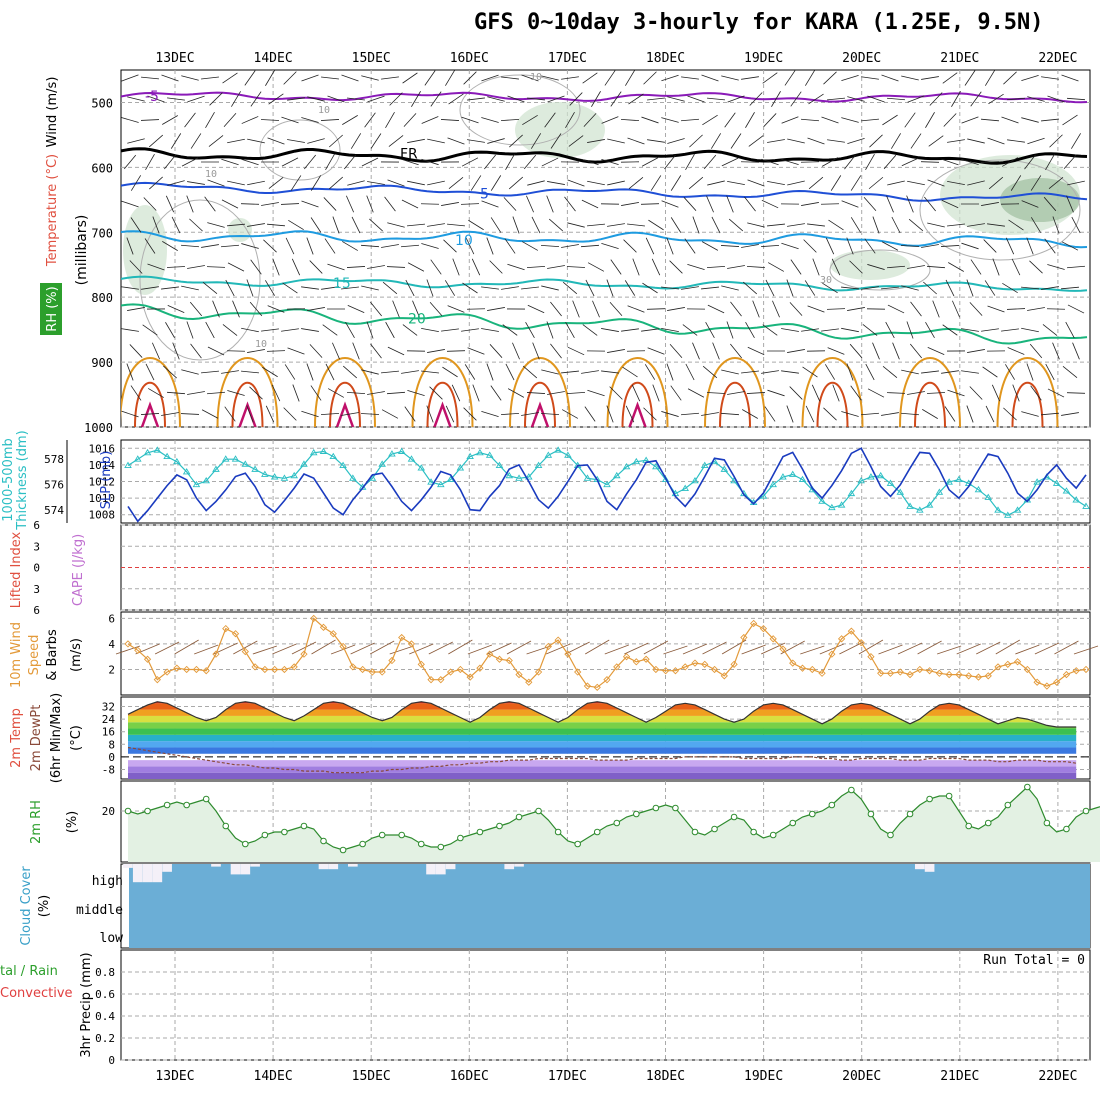  I want to click on temp-band, so click(602, 738).